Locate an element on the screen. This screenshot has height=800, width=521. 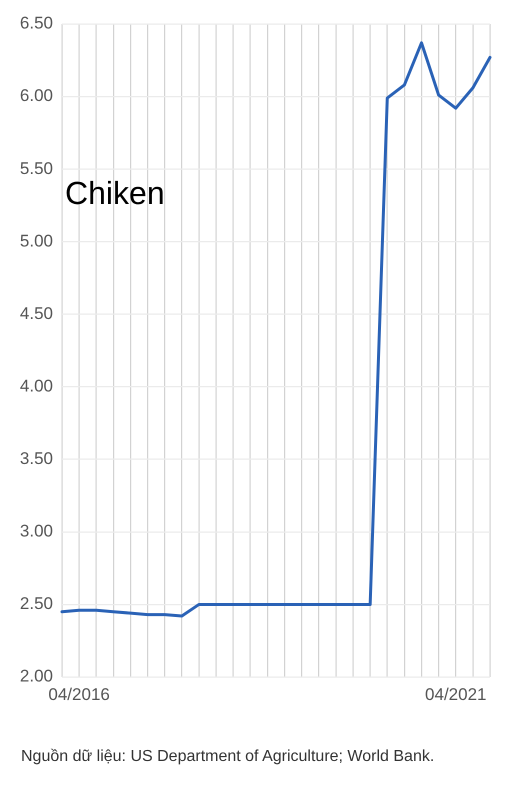
x-tick-label: 04/2021 is located at coordinates (455, 694).